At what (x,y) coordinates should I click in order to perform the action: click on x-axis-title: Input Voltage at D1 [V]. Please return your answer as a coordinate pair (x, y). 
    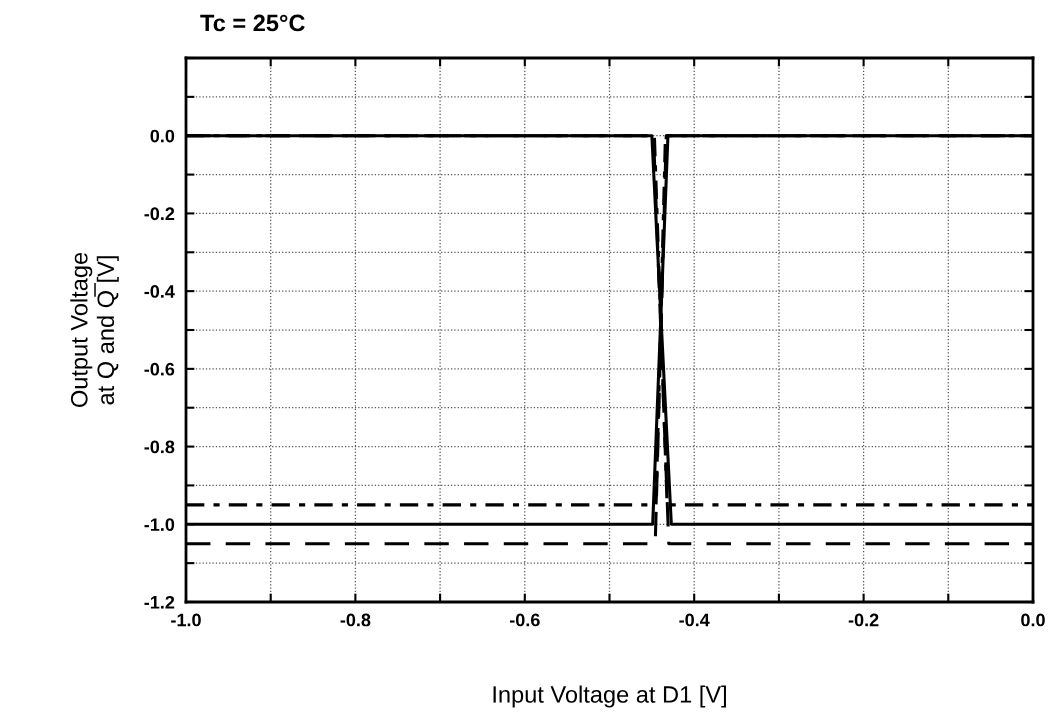
    Looking at the image, I should click on (609, 696).